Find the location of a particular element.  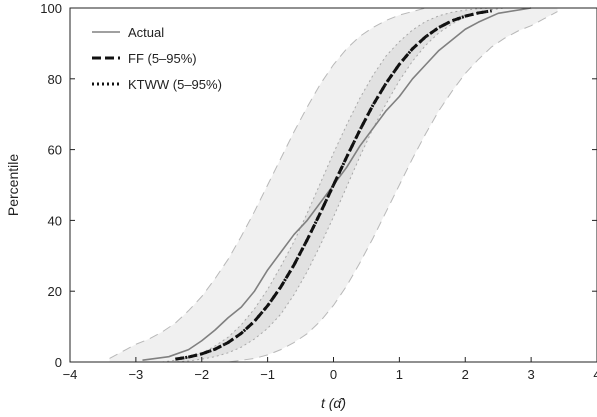

legend-actual-label: Actual is located at coordinates (146, 32).